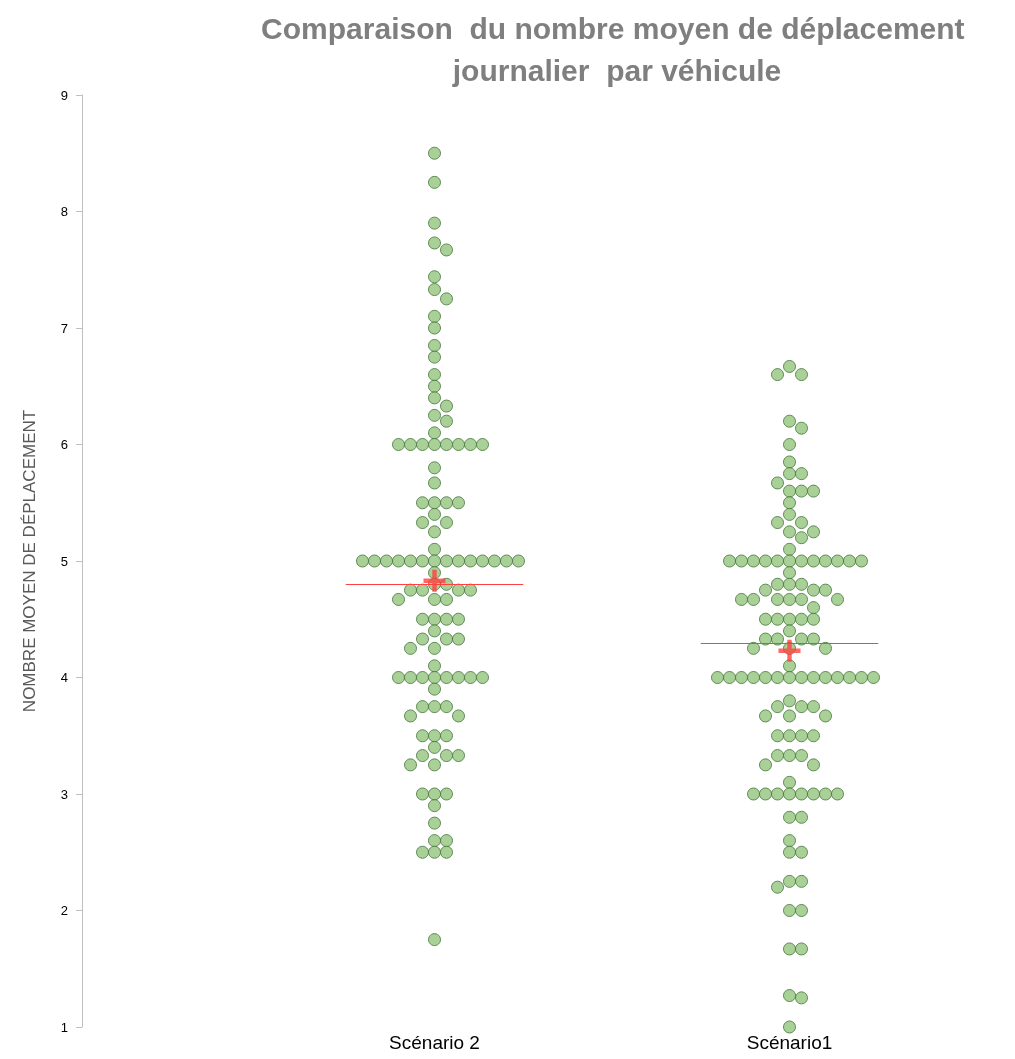  What do you see at coordinates (434, 1042) in the screenshot?
I see `x-tick-label: Scénario 2` at bounding box center [434, 1042].